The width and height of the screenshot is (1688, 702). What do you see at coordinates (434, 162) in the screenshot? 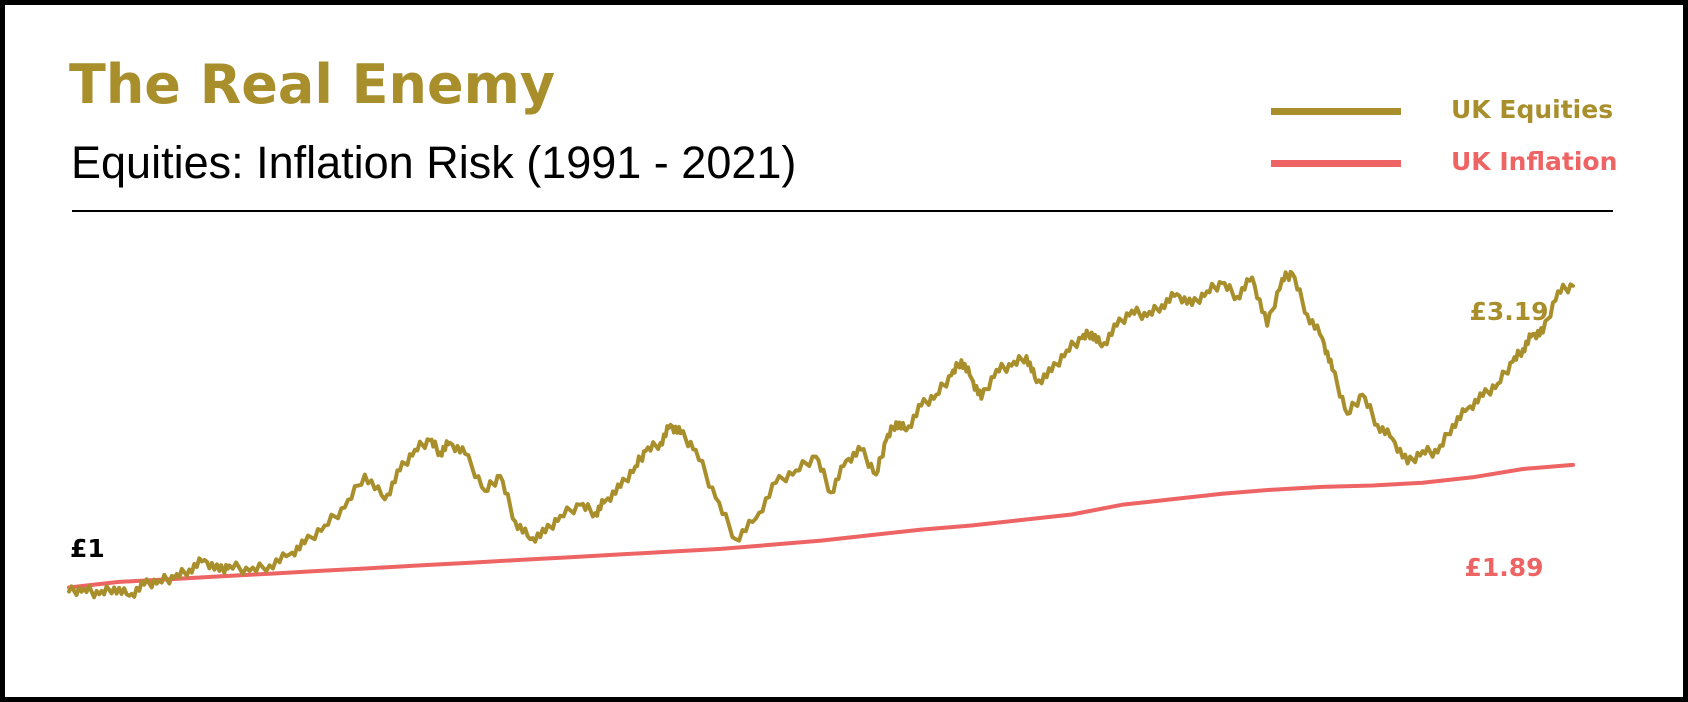
I see `chart-subtitle: Equities: Inflation Risk (1991 - 2021)` at bounding box center [434, 162].